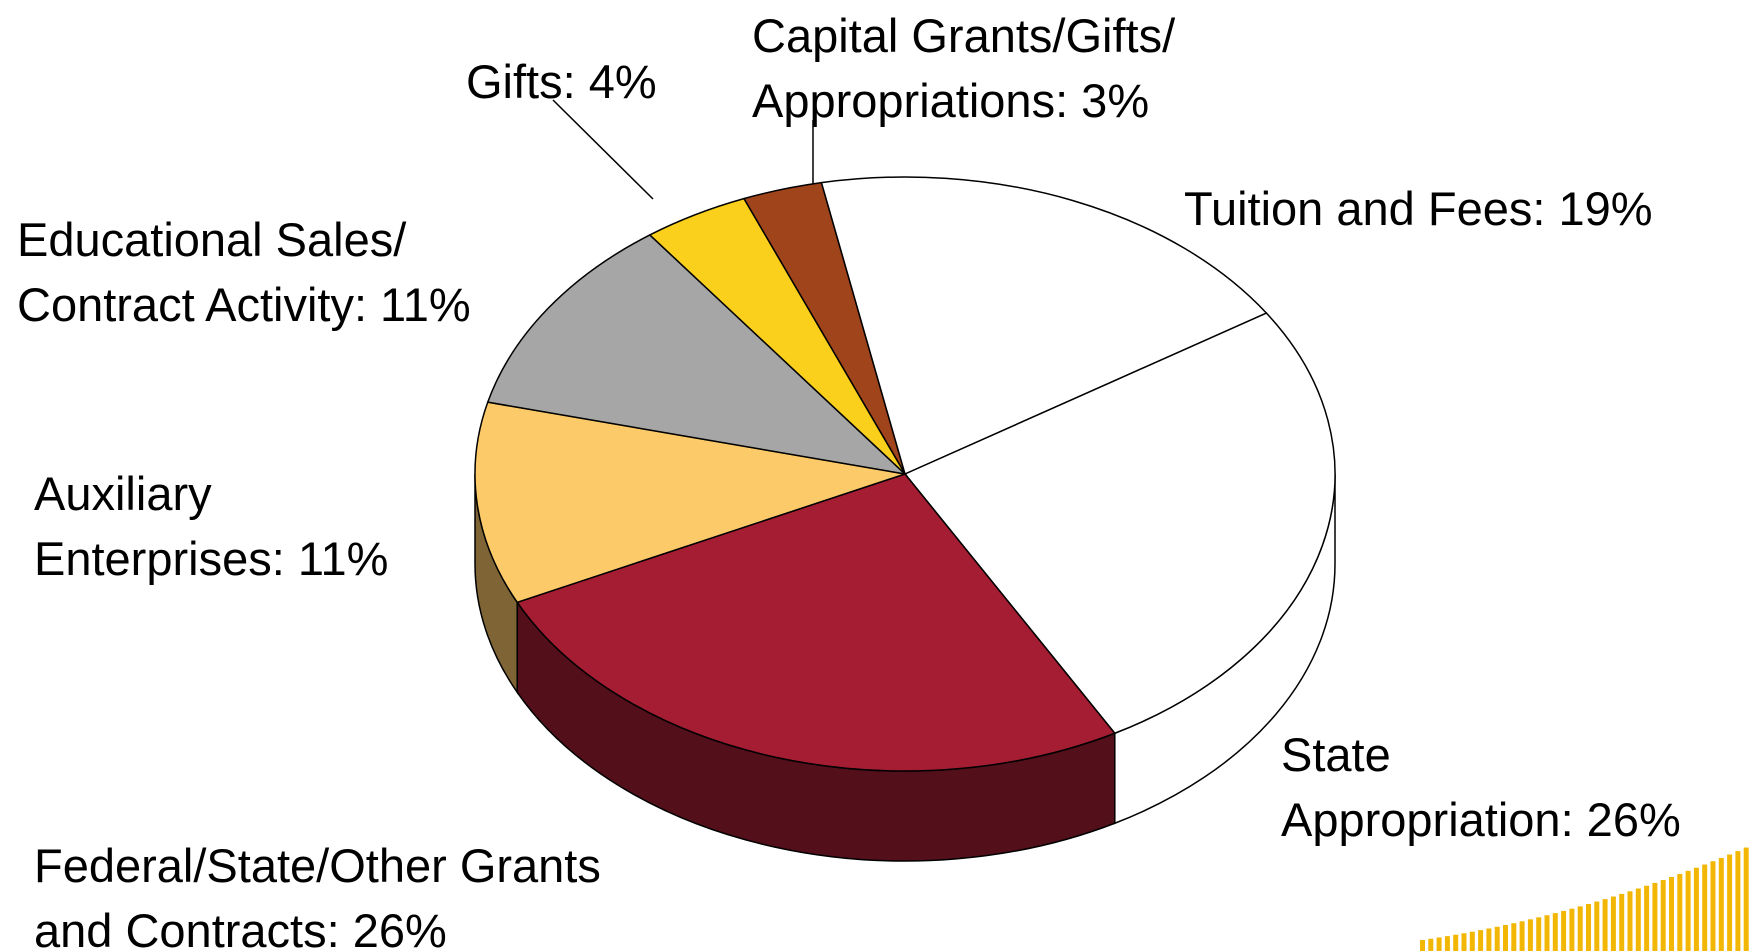 Image resolution: width=1752 pixels, height=951 pixels. I want to click on data-label: Gifts: 4%, so click(561, 81).